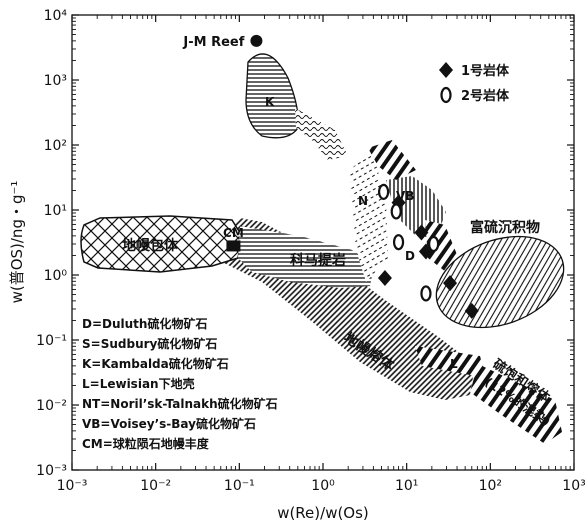 The height and width of the screenshot is (526, 588). What do you see at coordinates (500, 282) in the screenshot?
I see `sulfide-sediment-region` at bounding box center [500, 282].